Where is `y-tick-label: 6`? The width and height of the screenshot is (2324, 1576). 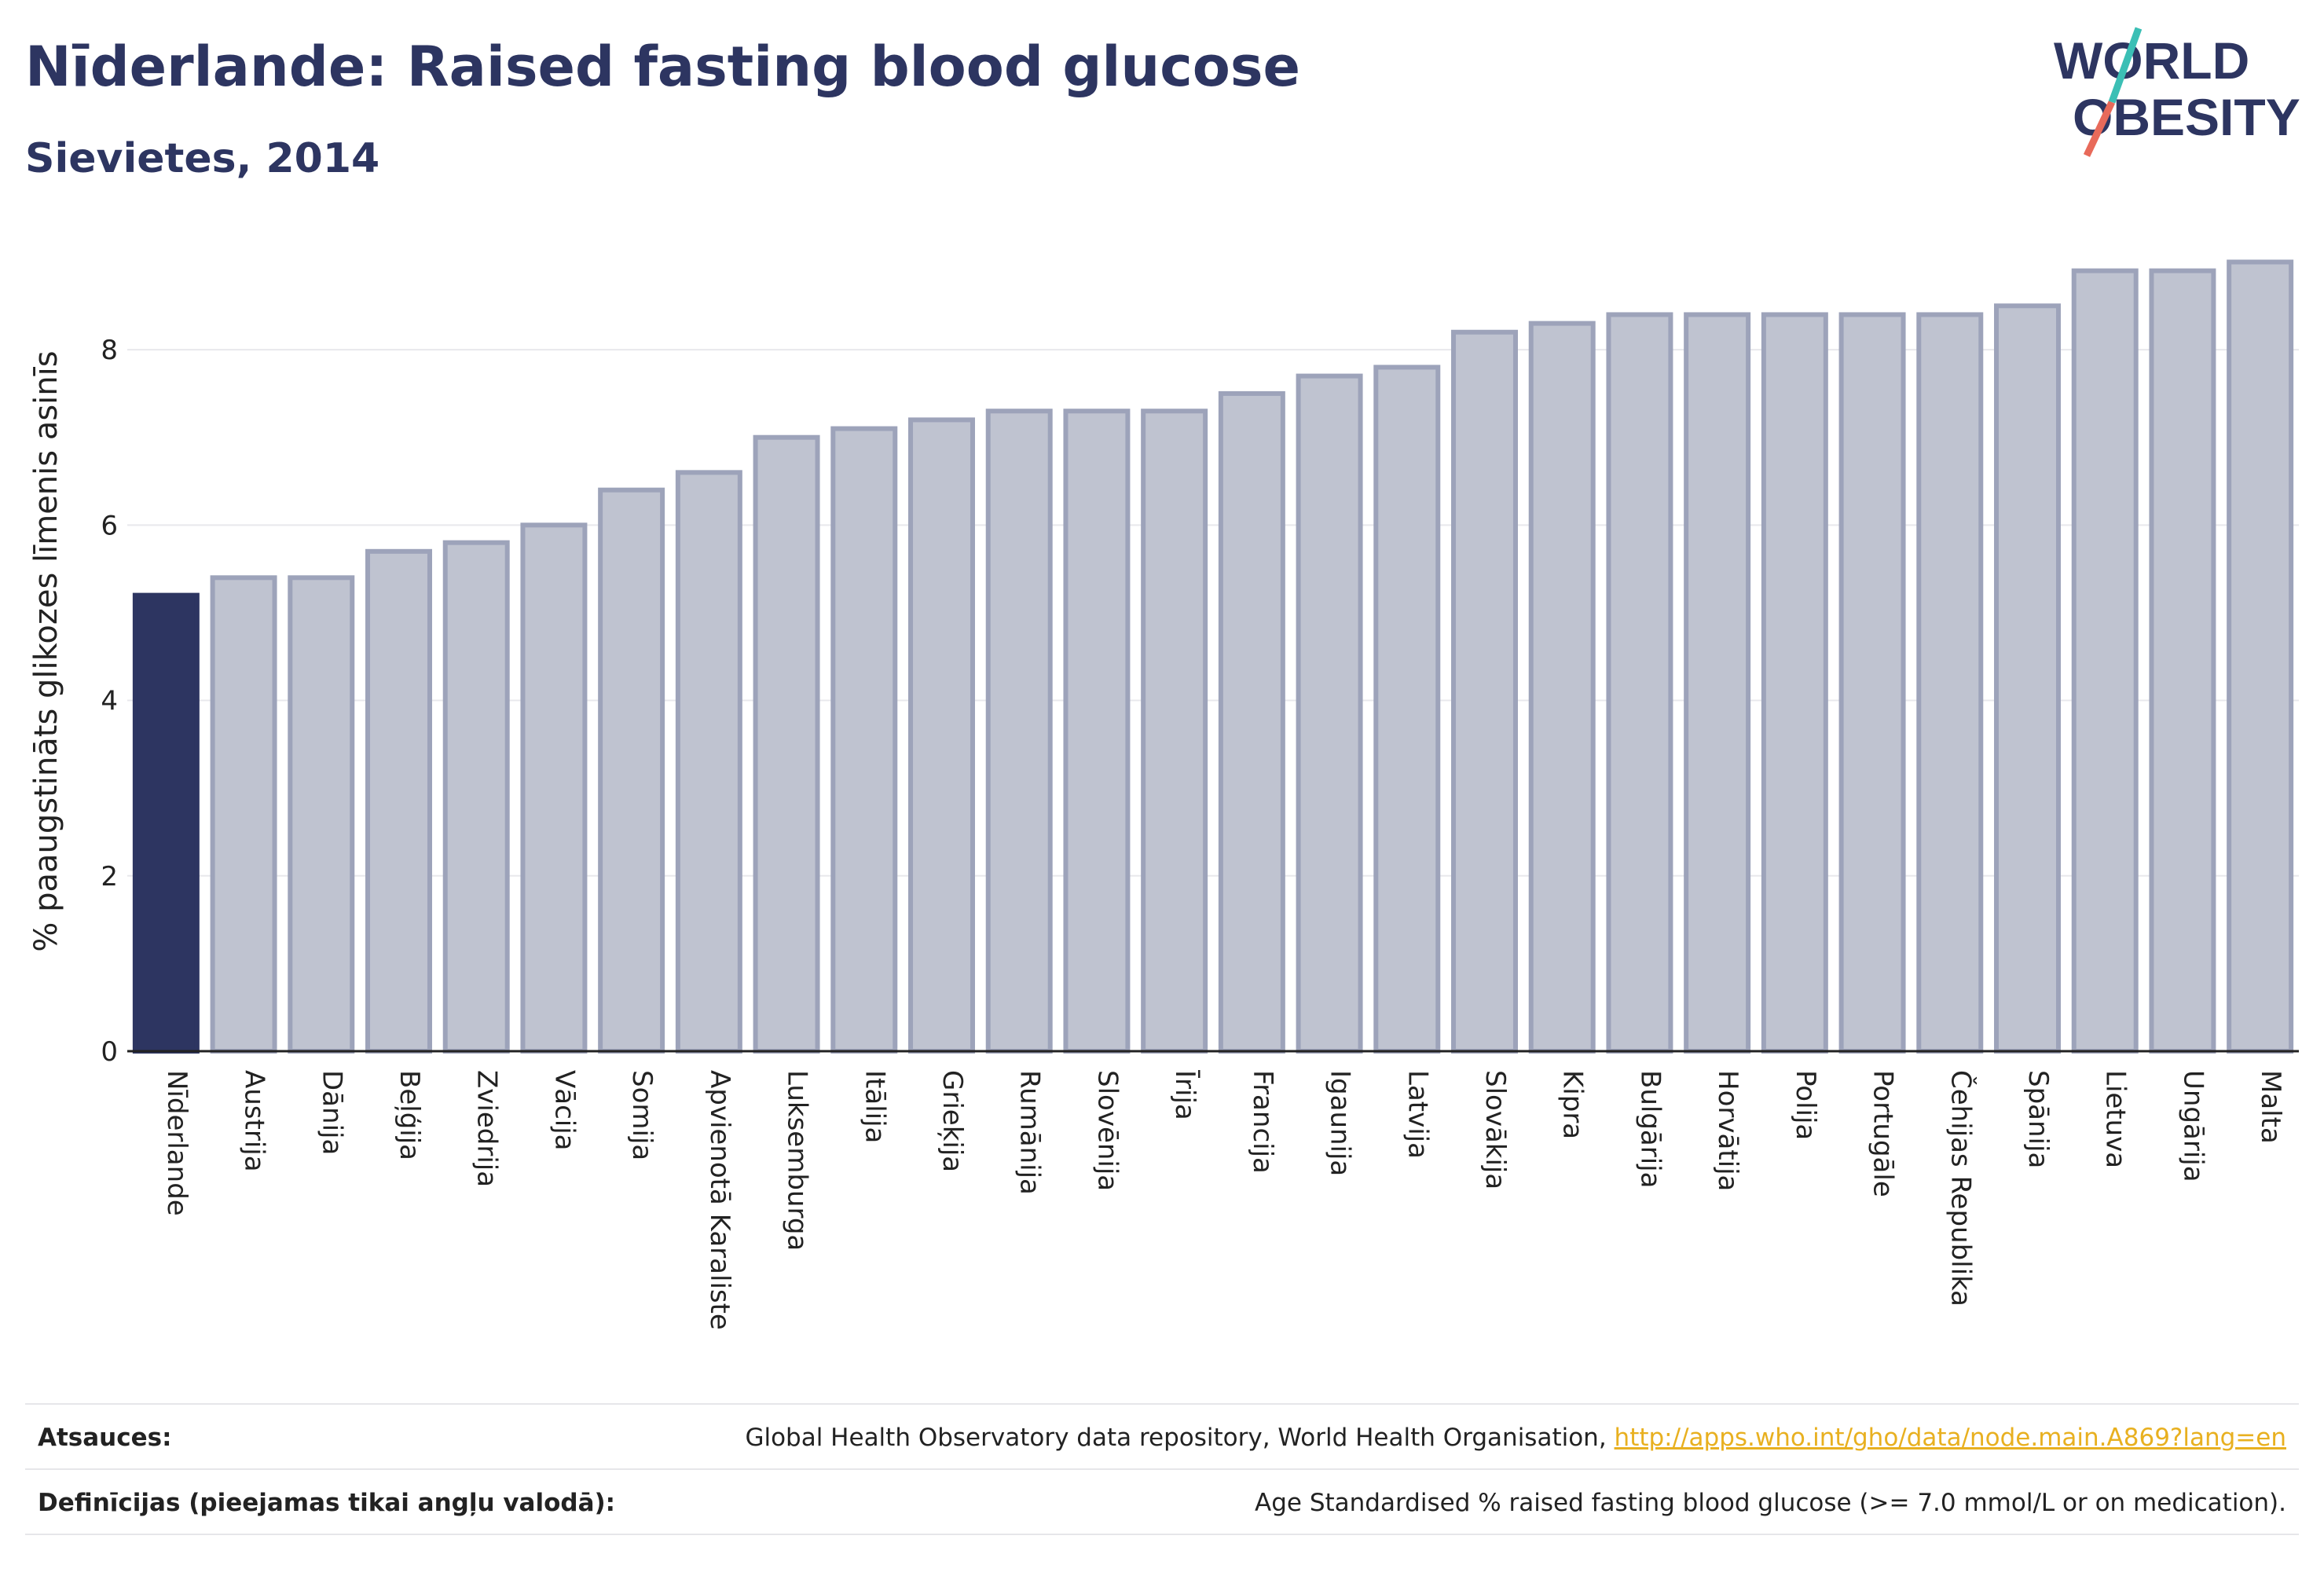 y-tick-label: 6 is located at coordinates (109, 525).